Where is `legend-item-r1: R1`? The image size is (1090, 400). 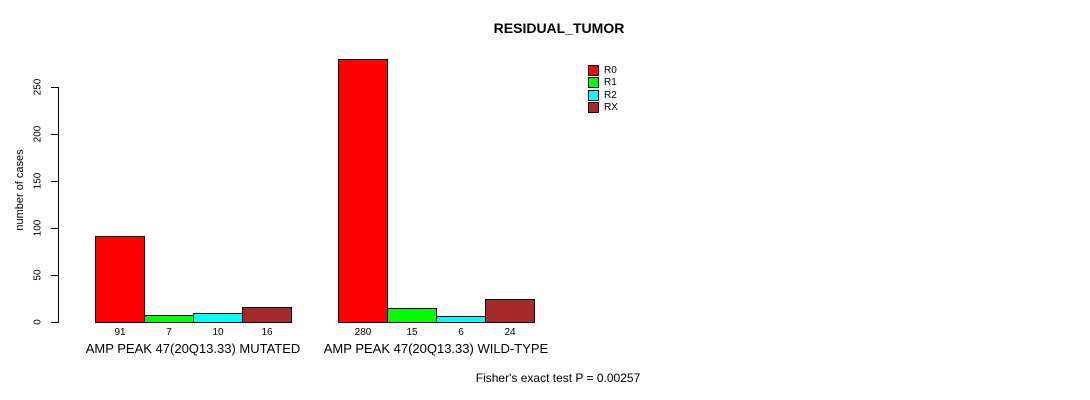 legend-item-r1: R1 is located at coordinates (602, 83).